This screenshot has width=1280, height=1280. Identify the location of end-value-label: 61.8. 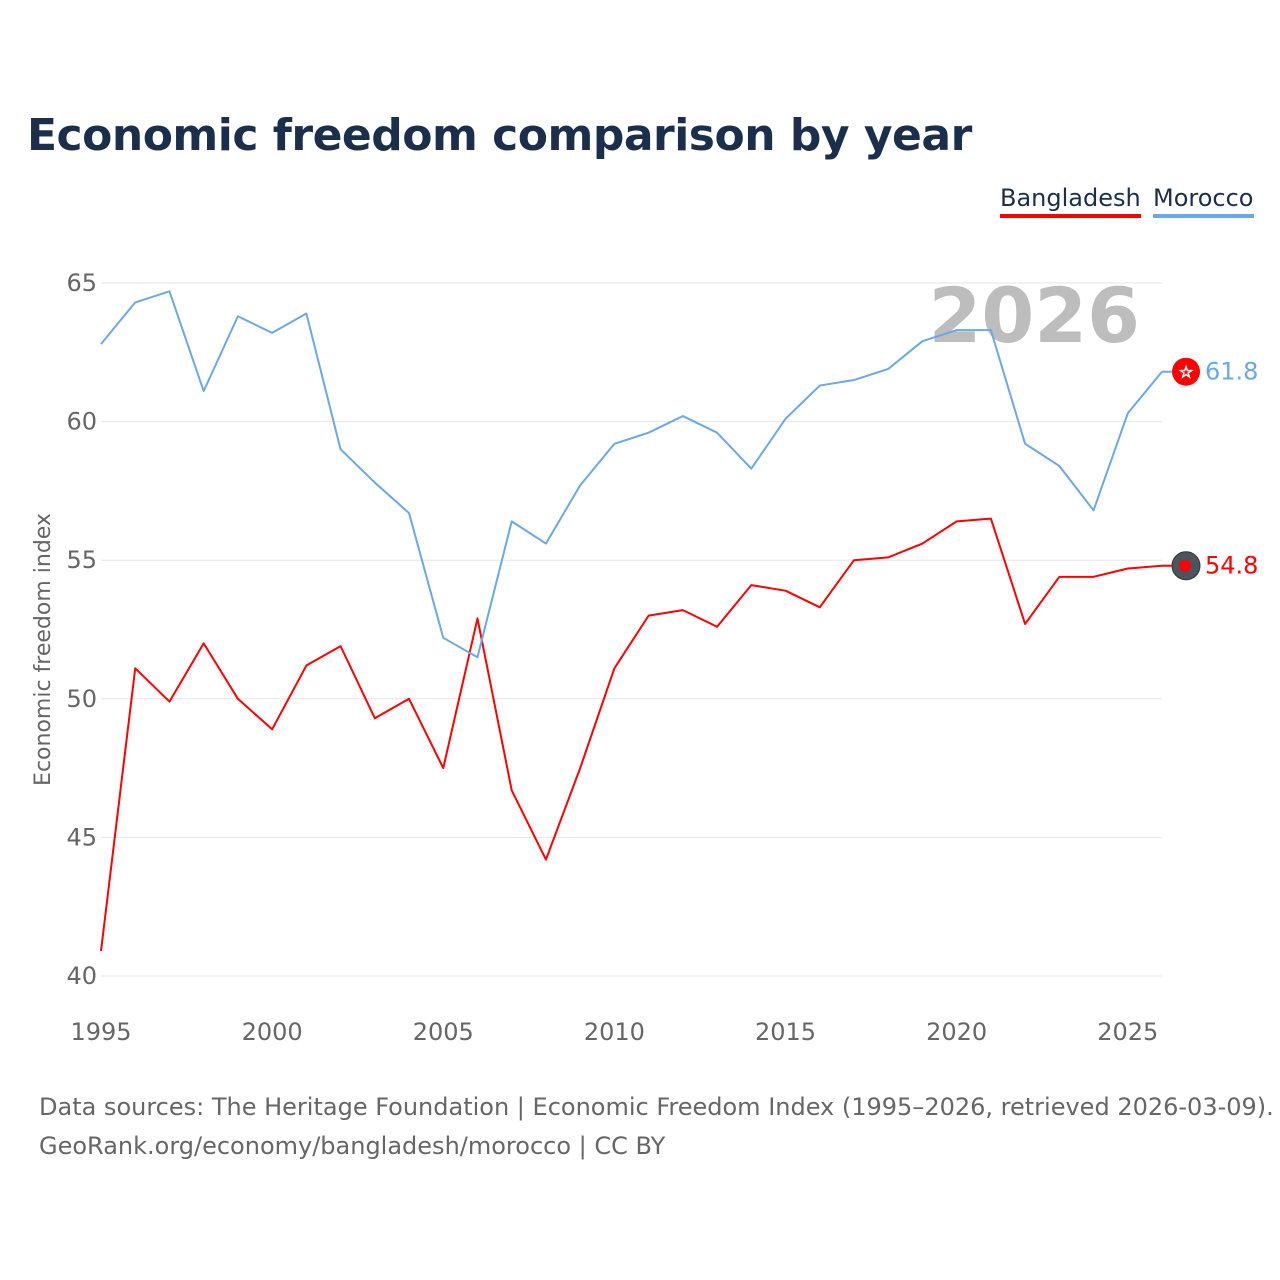
(1231, 372).